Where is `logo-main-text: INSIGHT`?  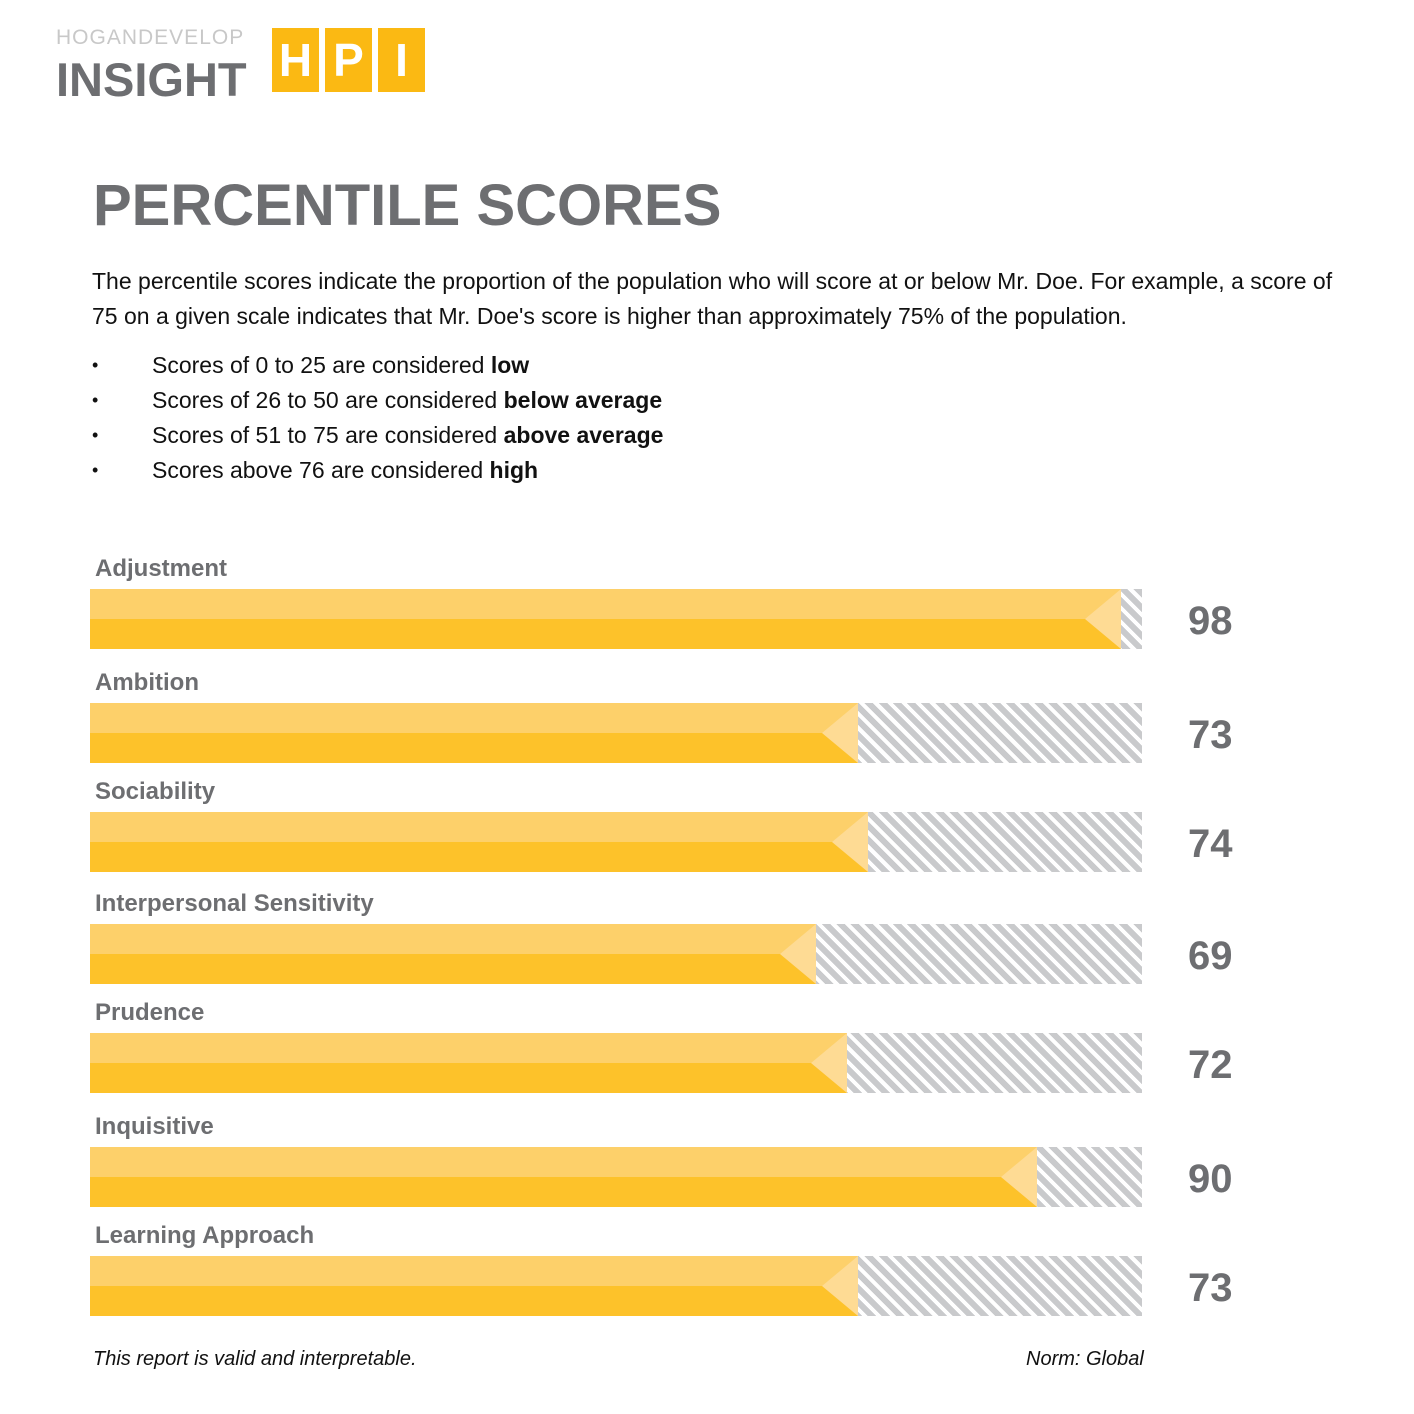
logo-main-text: INSIGHT is located at coordinates (151, 79).